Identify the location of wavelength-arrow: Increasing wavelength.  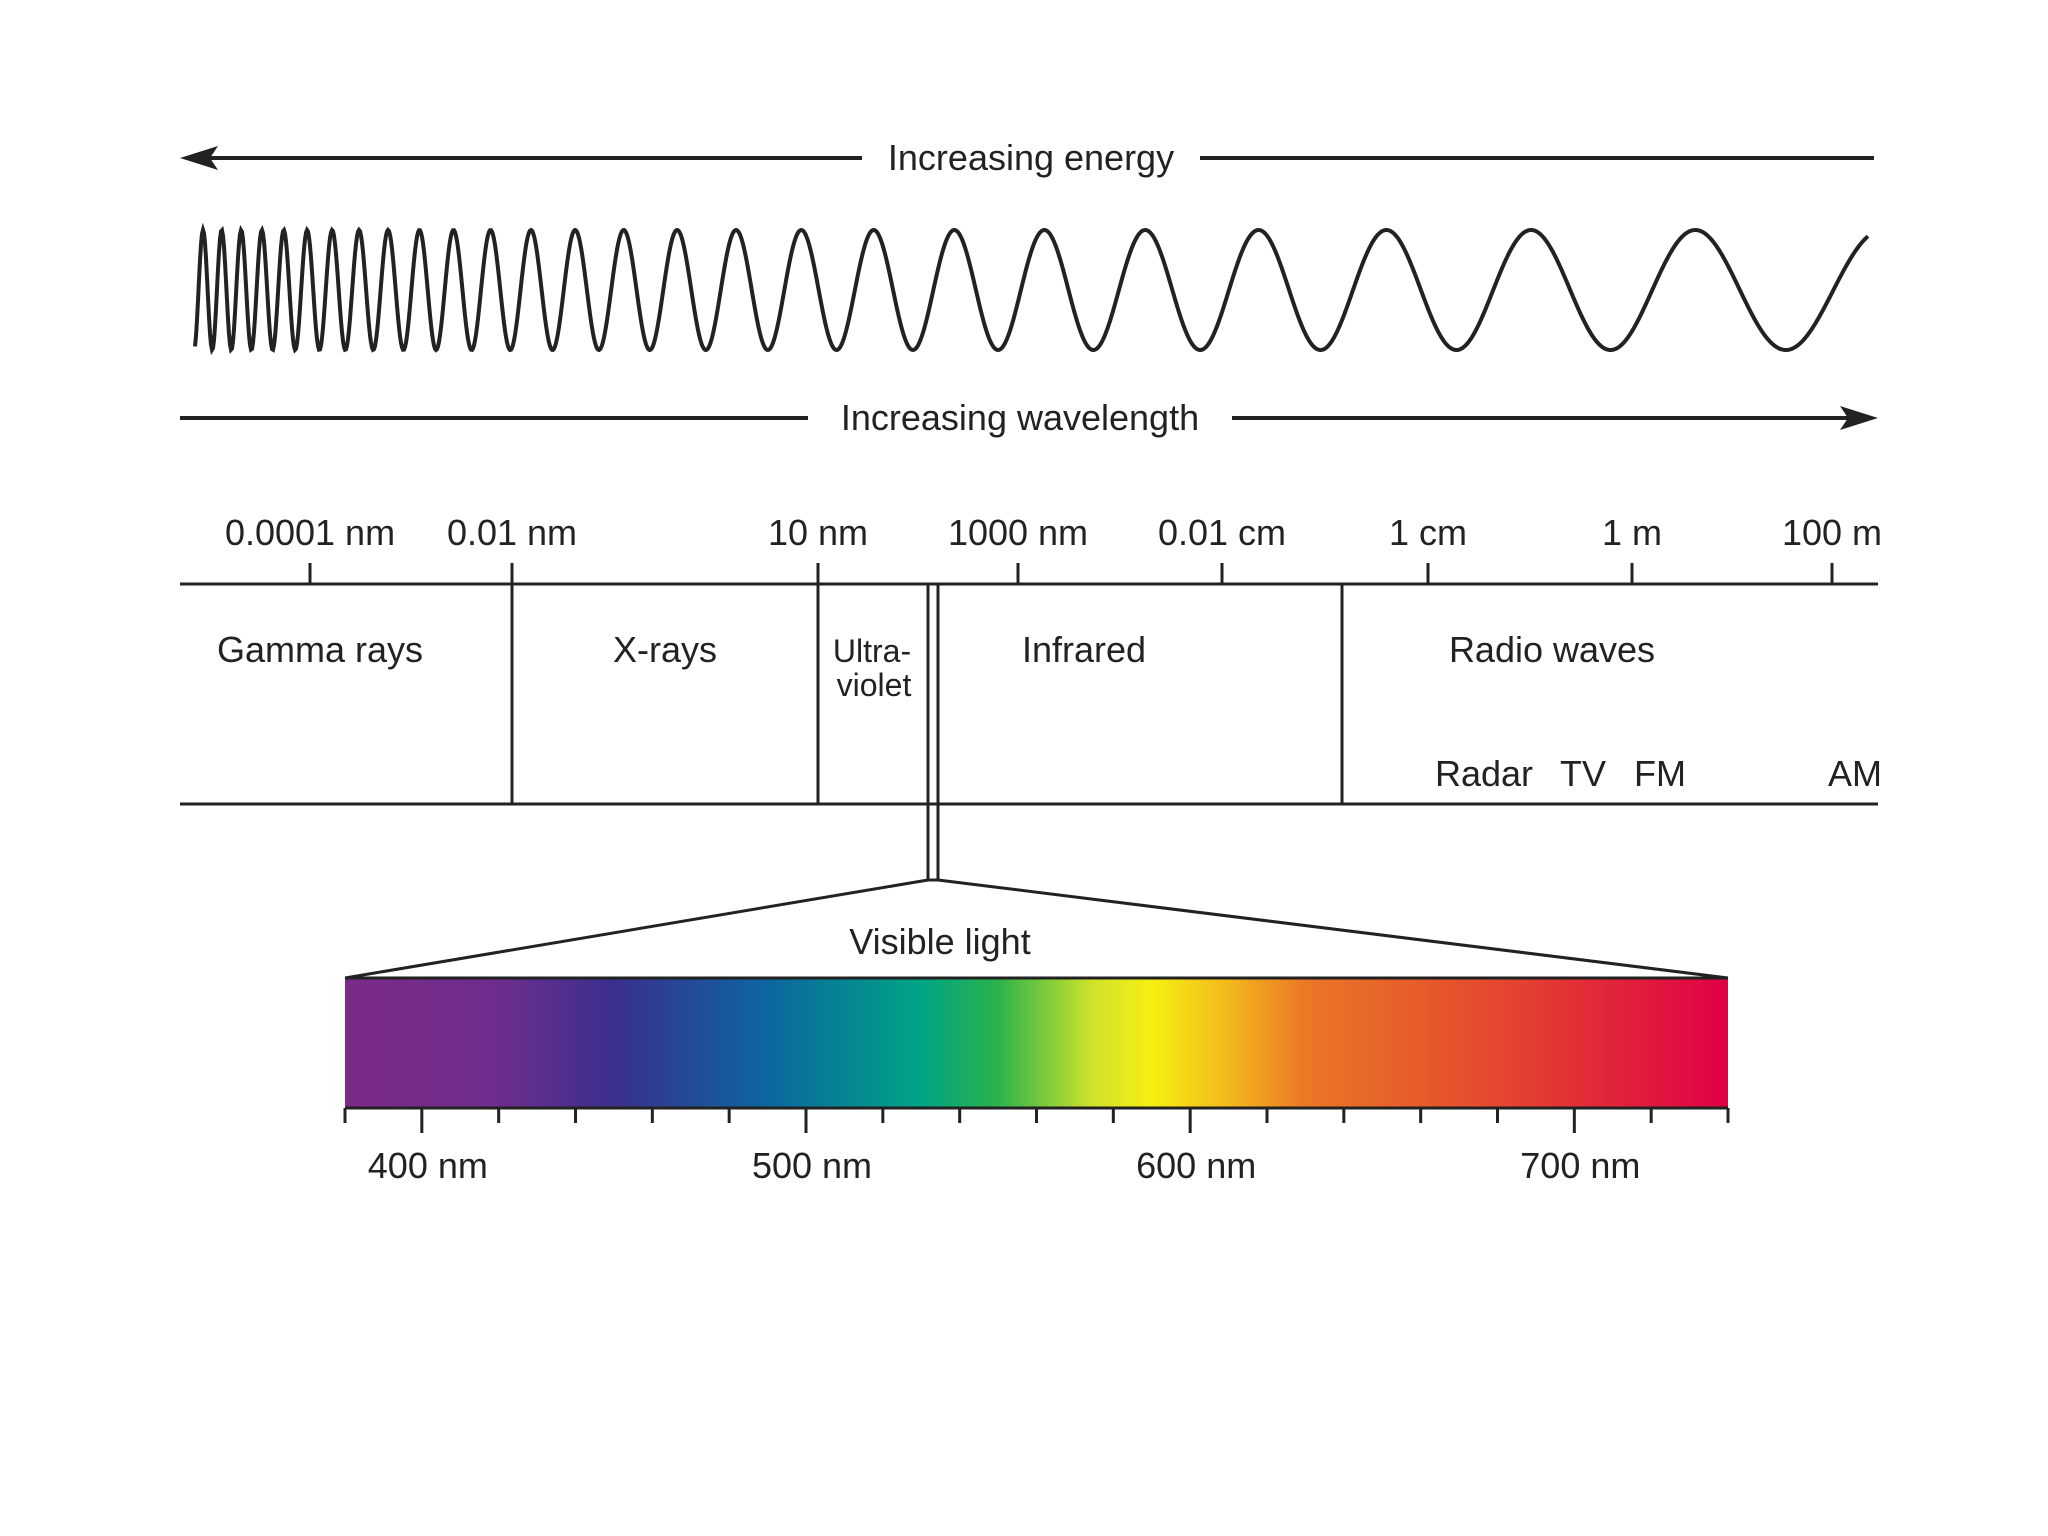
(1029, 417).